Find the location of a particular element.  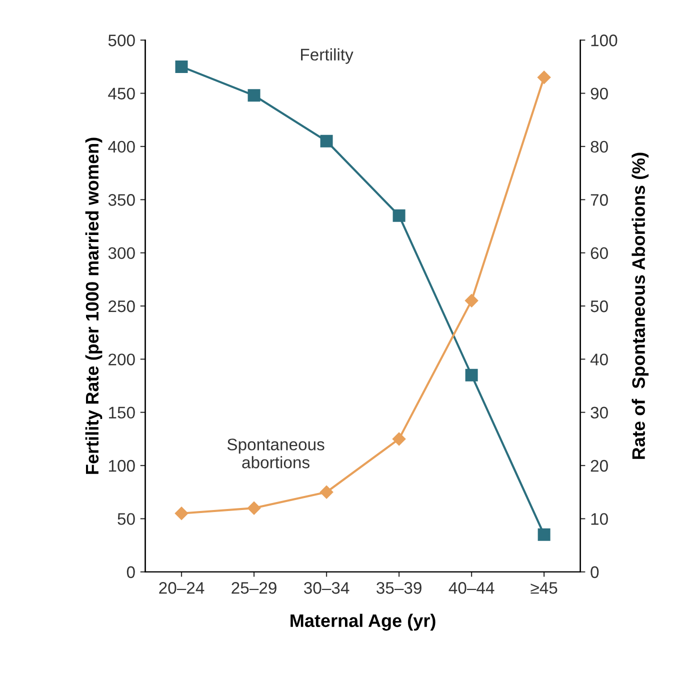

y2-axis-title: Rate of Spontaneous Abortions (%) is located at coordinates (640, 305).